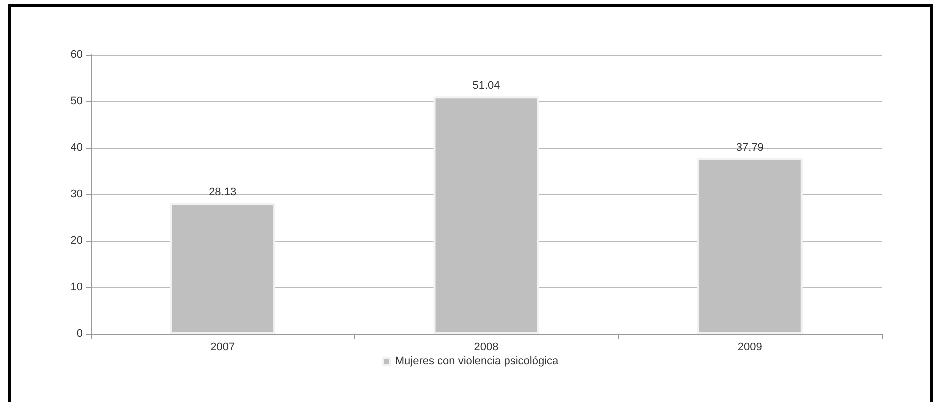 This screenshot has width=945, height=402. What do you see at coordinates (76, 194) in the screenshot?
I see `y-tick-label: 30` at bounding box center [76, 194].